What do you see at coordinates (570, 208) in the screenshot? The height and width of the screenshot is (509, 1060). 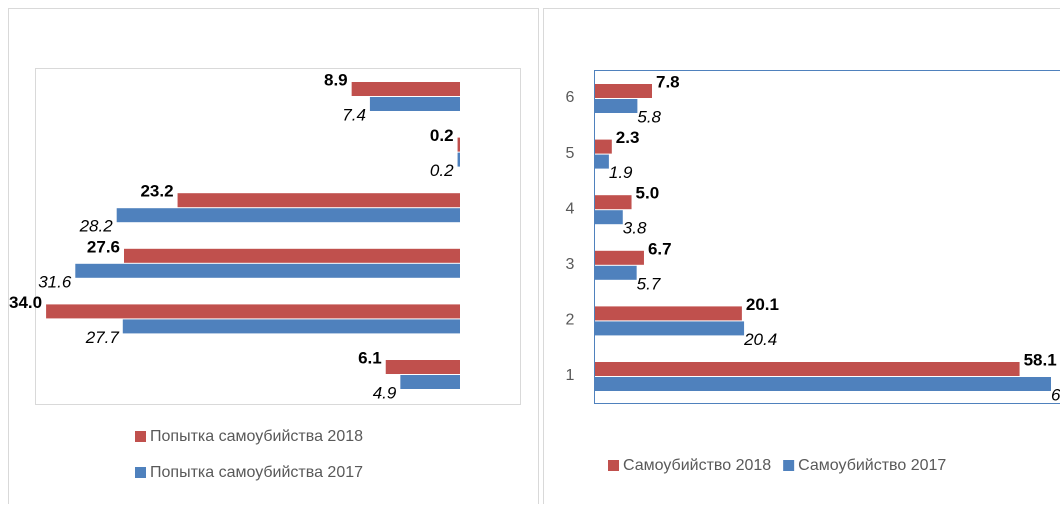 I see `y-tick-label: 4` at bounding box center [570, 208].